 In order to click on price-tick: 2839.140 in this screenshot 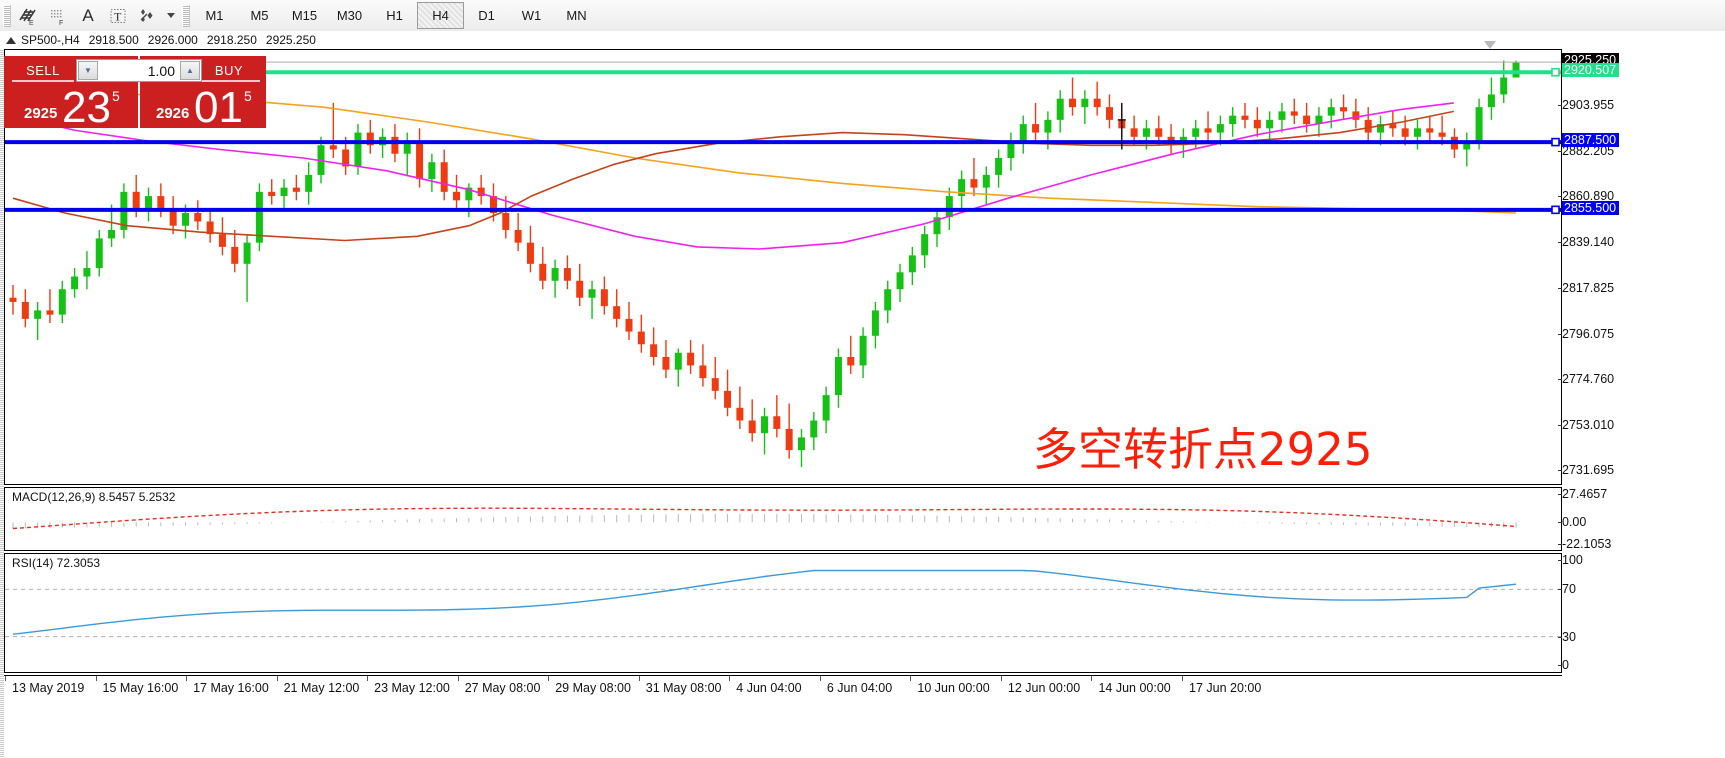, I will do `click(1586, 242)`.